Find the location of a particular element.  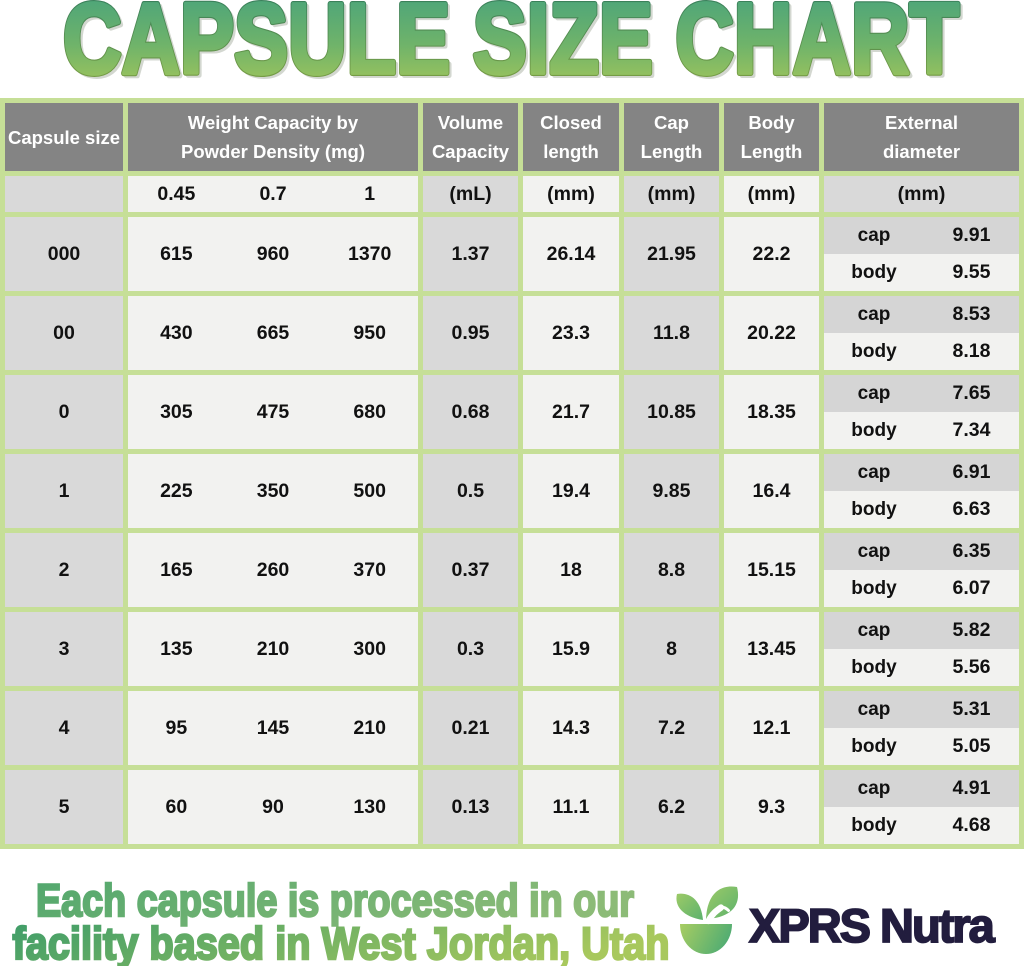

svg-text:Each capsule is processed in o: Each capsule is processed in our is located at coordinates (335, 900).